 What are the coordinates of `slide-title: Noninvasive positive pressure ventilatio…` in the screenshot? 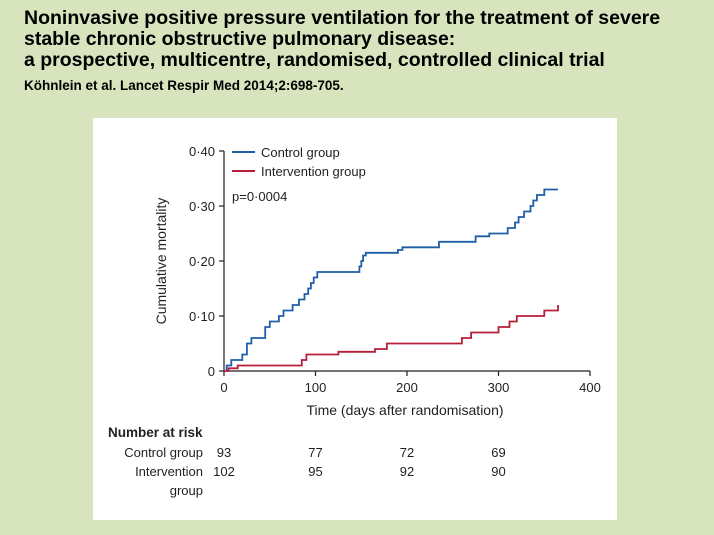 It's located at (364, 39).